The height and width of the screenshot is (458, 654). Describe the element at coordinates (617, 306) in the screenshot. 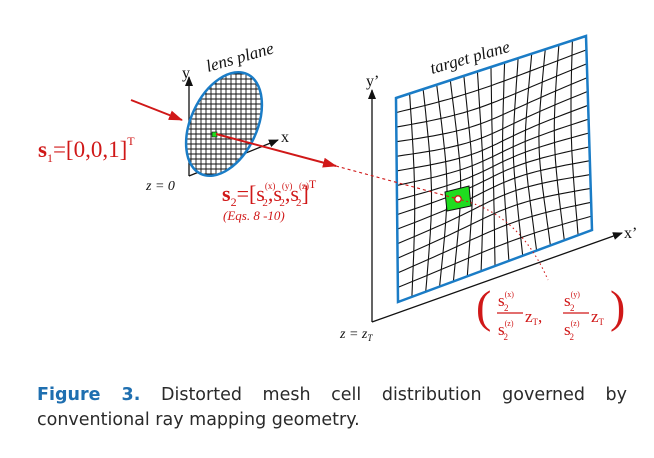

I see `mapping-rparen: )` at that location.